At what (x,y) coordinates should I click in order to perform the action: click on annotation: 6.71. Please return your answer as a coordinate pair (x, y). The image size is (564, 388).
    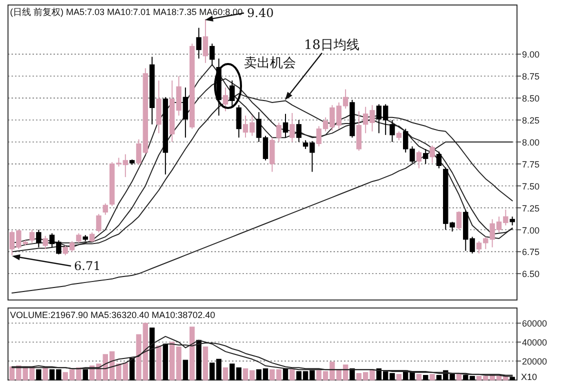
    Looking at the image, I should click on (87, 266).